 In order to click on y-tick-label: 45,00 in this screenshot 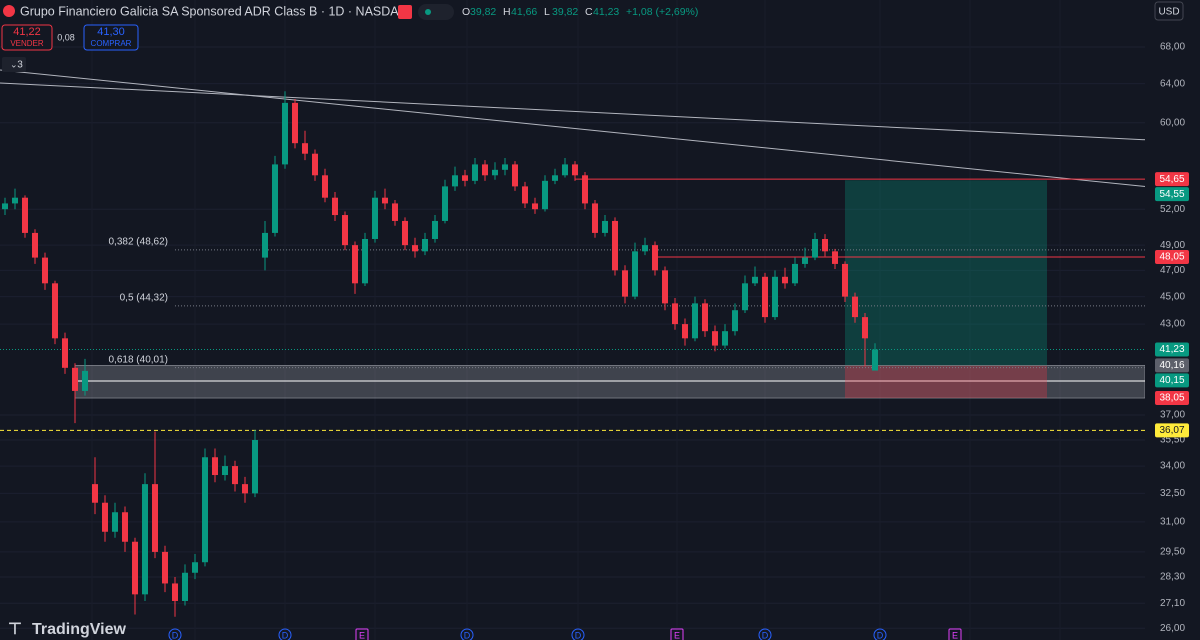, I will do `click(1172, 296)`.